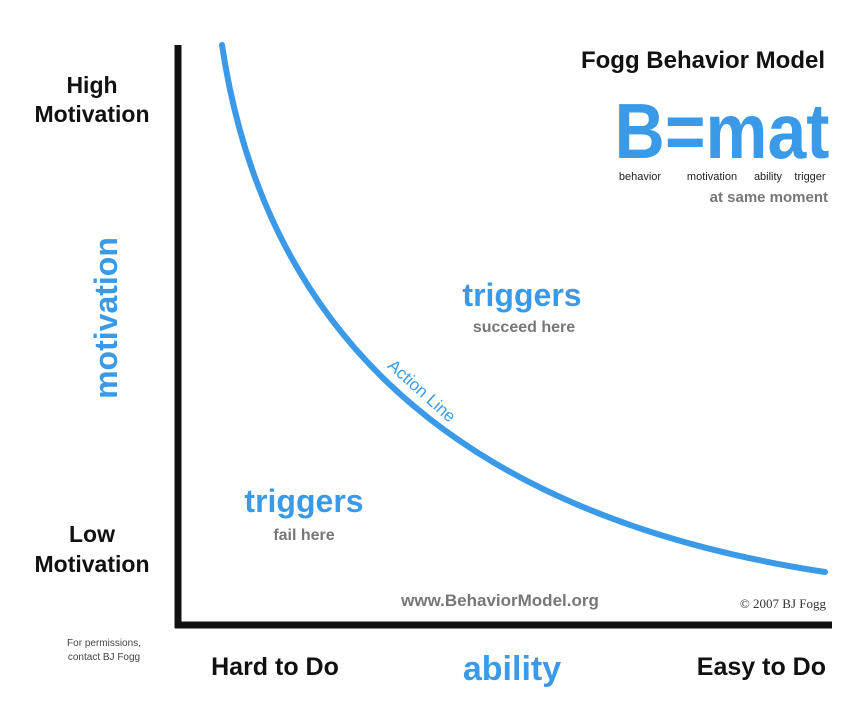 The image size is (860, 704). I want to click on formula-note: at same moment, so click(769, 197).